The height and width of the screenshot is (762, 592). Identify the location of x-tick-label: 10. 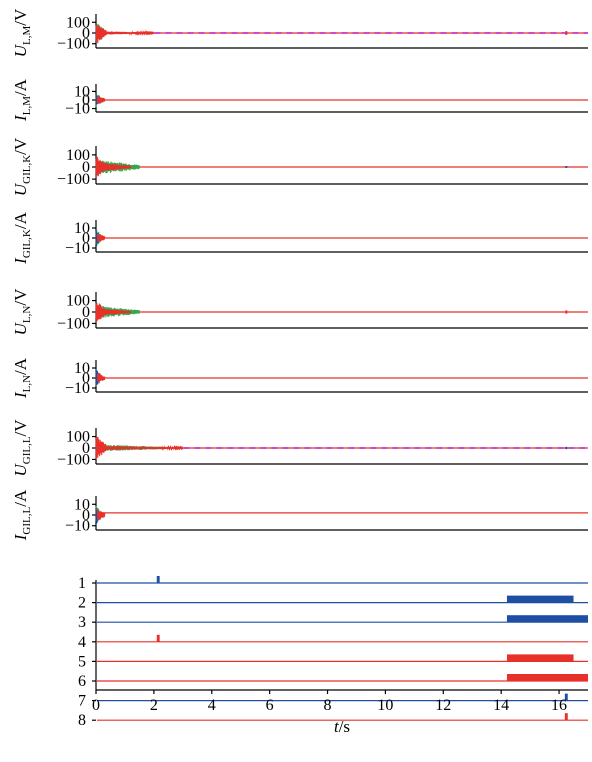
(385, 705).